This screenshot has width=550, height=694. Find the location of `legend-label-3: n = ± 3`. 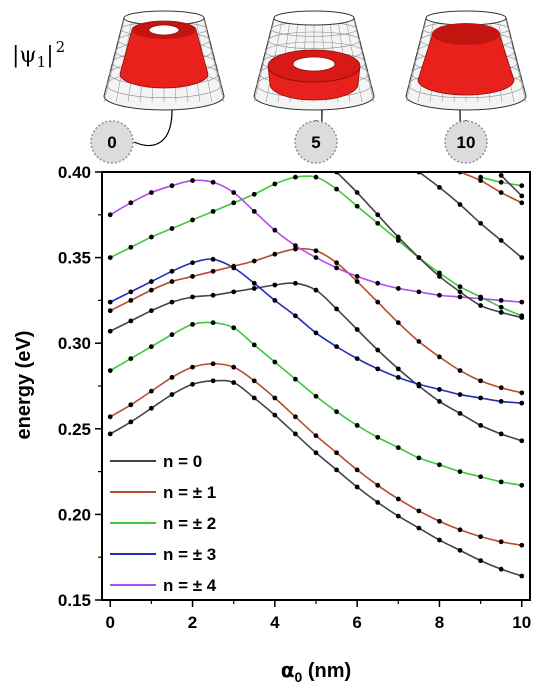

legend-label-3: n = ± 3 is located at coordinates (189, 554).